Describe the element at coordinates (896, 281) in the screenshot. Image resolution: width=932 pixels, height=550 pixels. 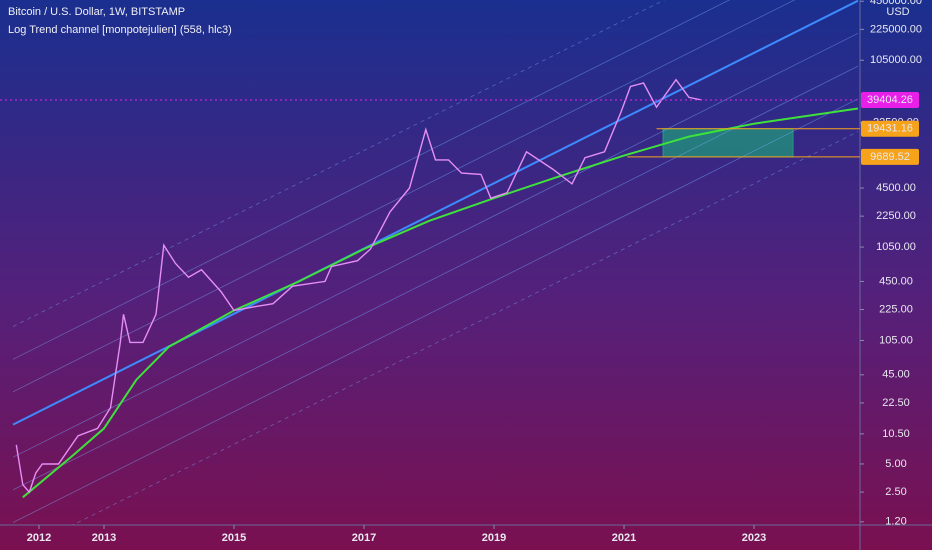
I see `y-tick-label: 450.00` at that location.